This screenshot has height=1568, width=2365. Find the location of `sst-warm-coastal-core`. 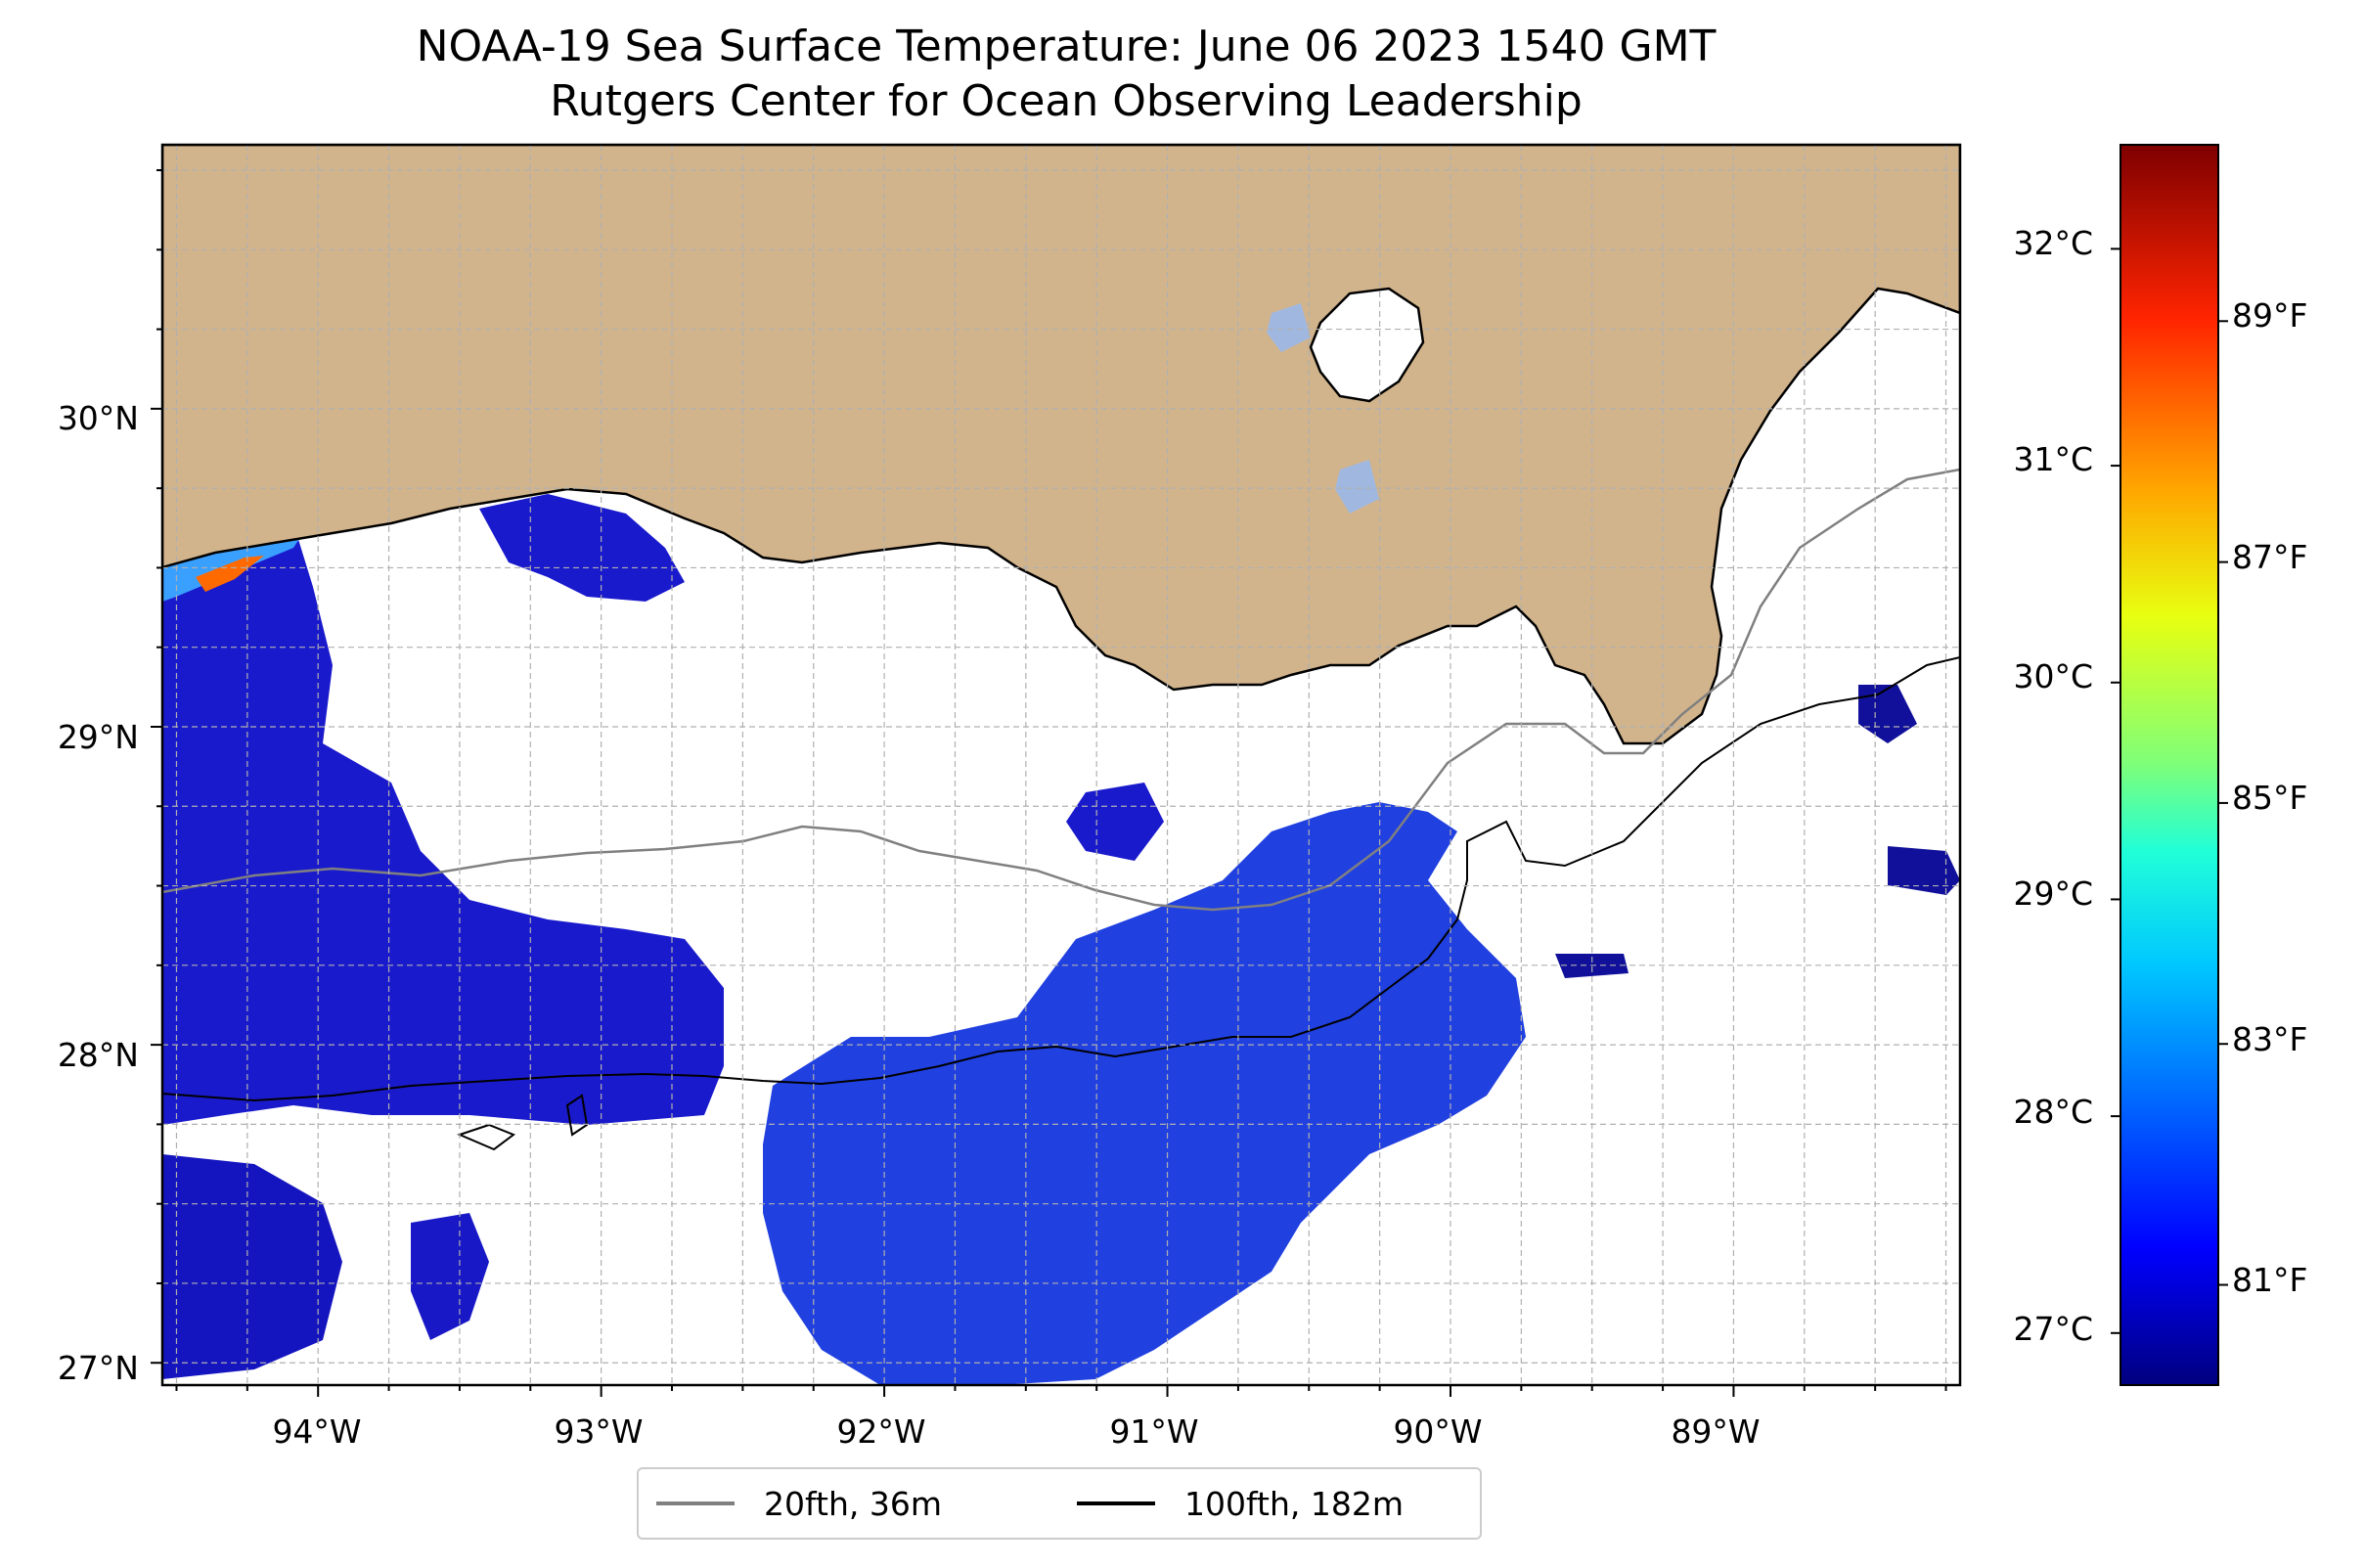

sst-warm-coastal-core is located at coordinates (230, 574).